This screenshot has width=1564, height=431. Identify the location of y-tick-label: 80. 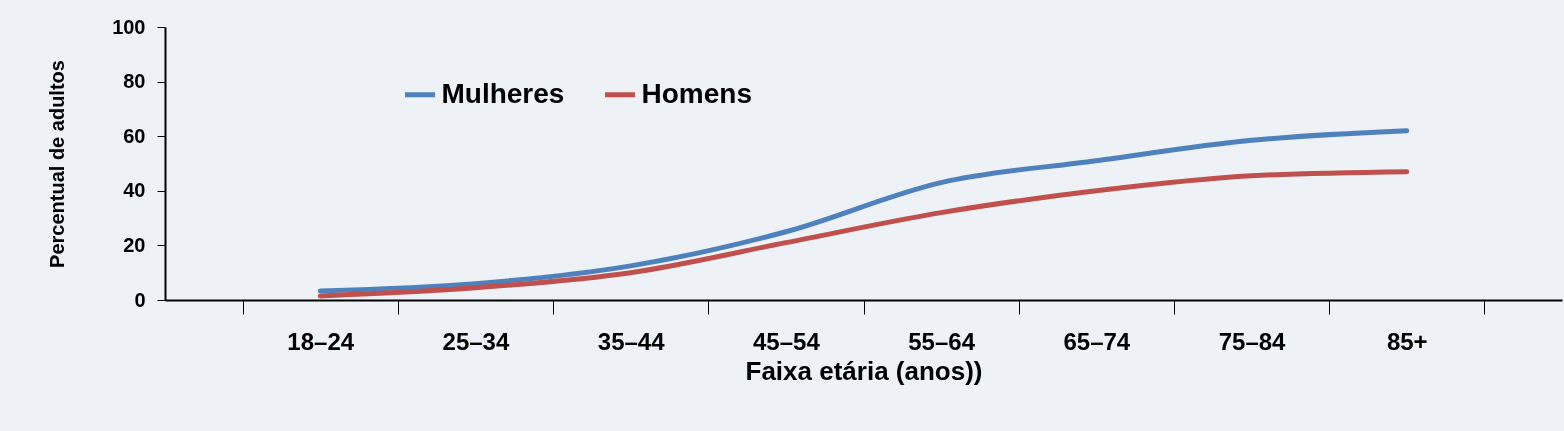
(134, 81).